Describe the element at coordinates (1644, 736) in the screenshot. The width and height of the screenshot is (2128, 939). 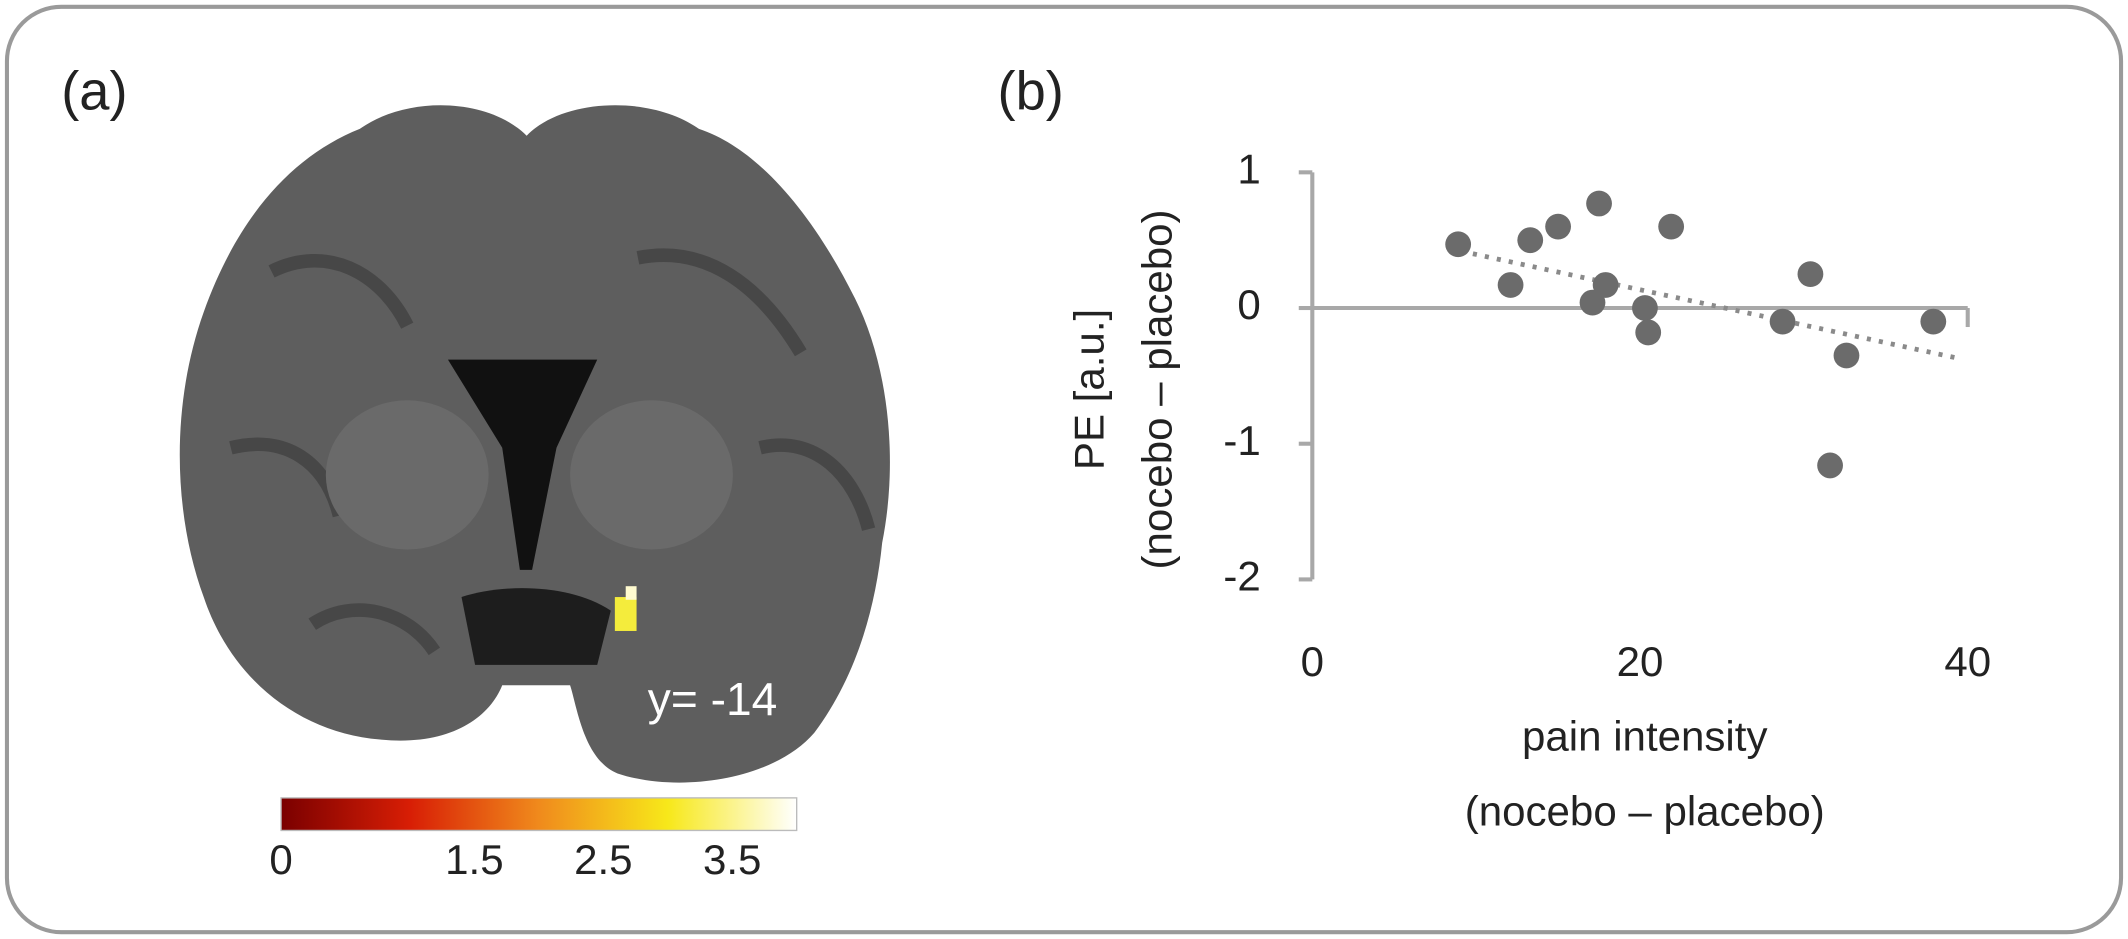
I see `x-axis-label: pain intensity` at that location.